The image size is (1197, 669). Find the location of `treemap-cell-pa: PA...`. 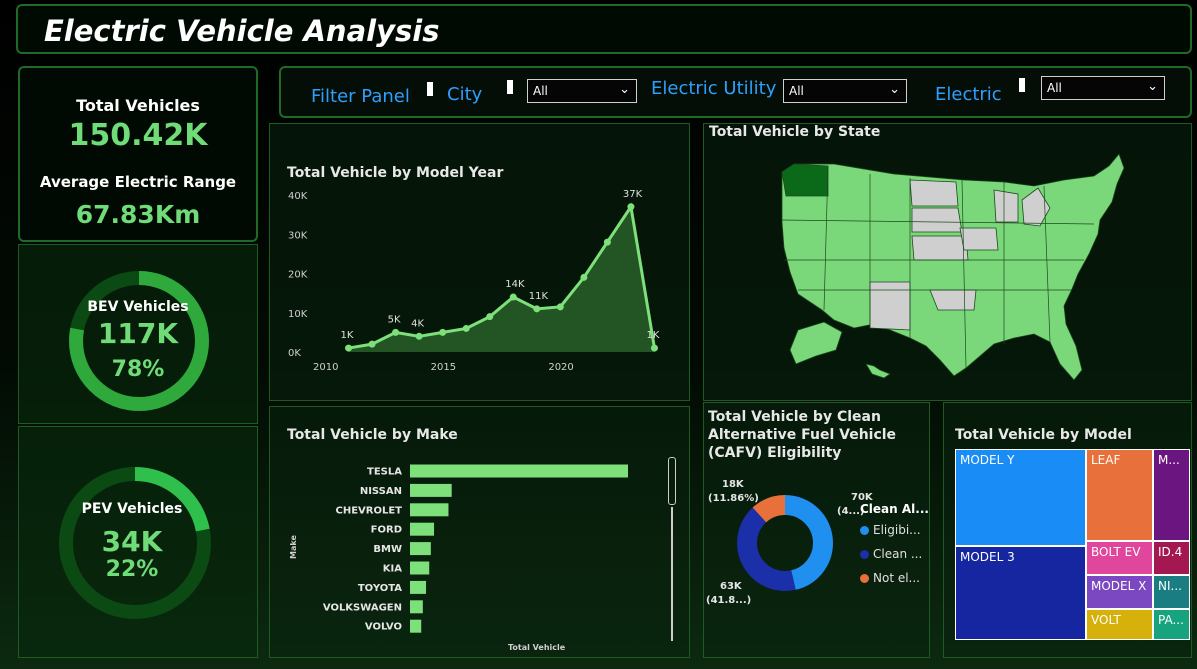

treemap-cell-pa: PA... is located at coordinates (1171, 624).